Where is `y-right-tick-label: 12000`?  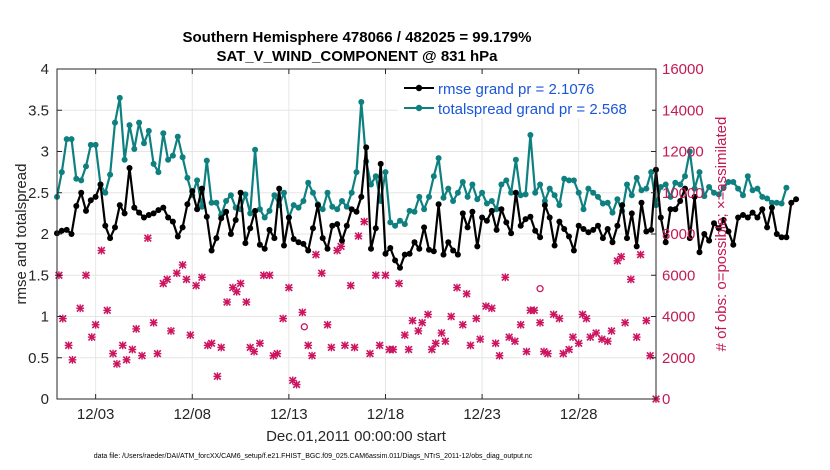 y-right-tick-label: 12000 is located at coordinates (683, 152).